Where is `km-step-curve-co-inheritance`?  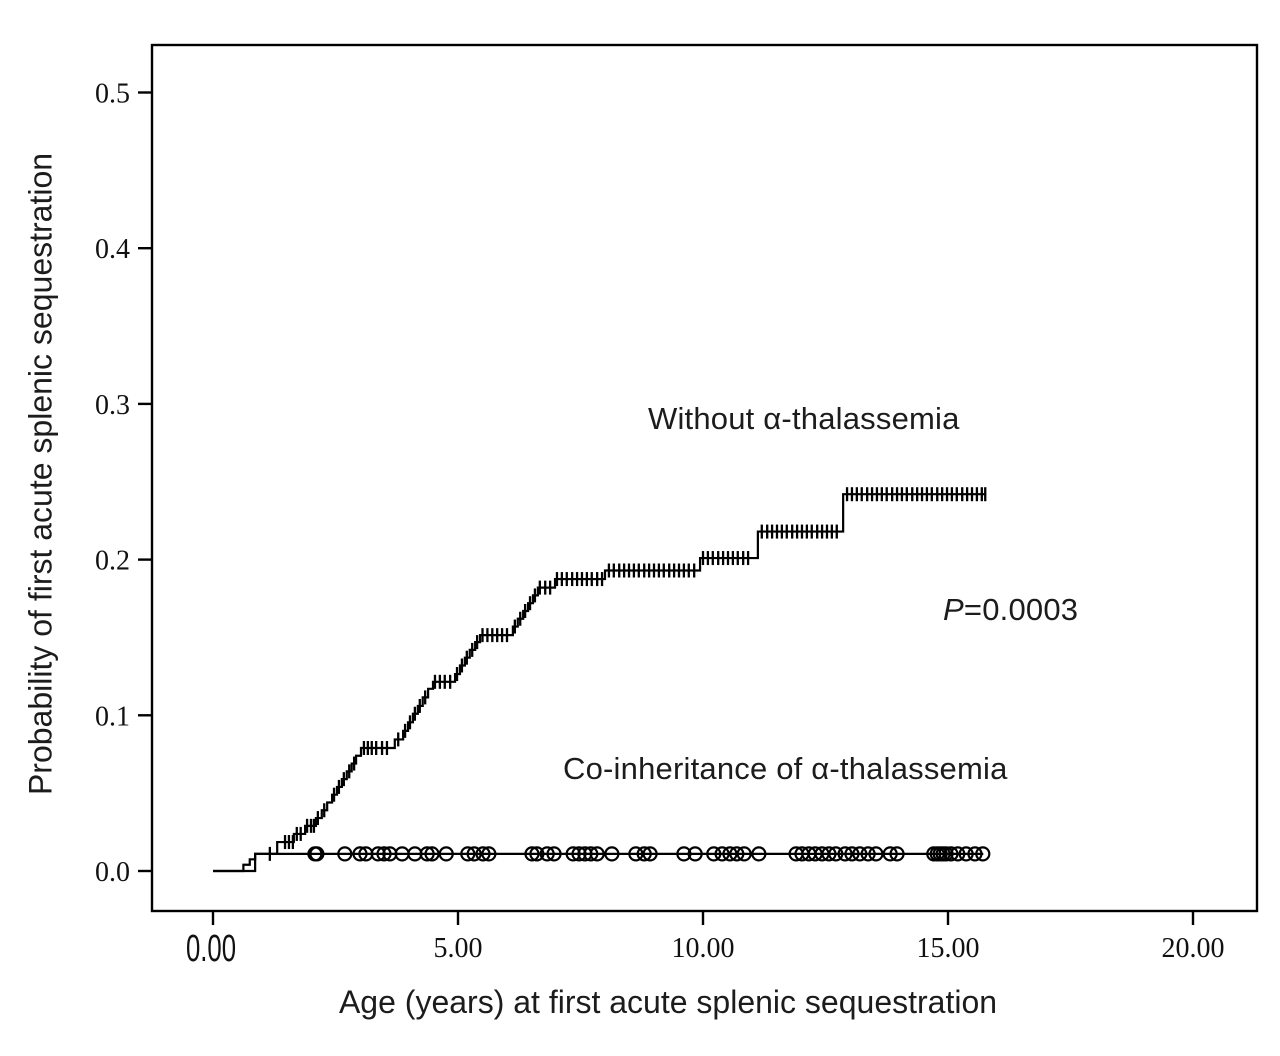
km-step-curve-co-inheritance is located at coordinates (598, 862).